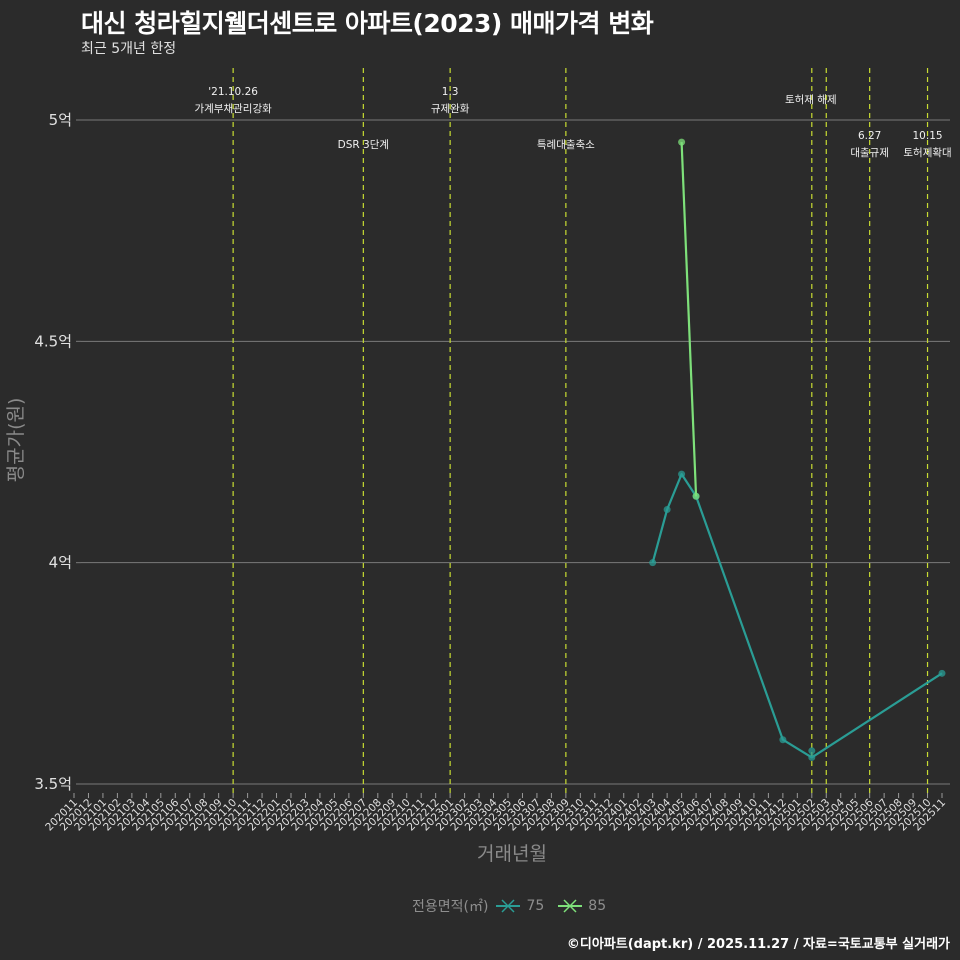  Describe the element at coordinates (811, 99) in the screenshot. I see `event-annotation: 토허제 해제` at that location.